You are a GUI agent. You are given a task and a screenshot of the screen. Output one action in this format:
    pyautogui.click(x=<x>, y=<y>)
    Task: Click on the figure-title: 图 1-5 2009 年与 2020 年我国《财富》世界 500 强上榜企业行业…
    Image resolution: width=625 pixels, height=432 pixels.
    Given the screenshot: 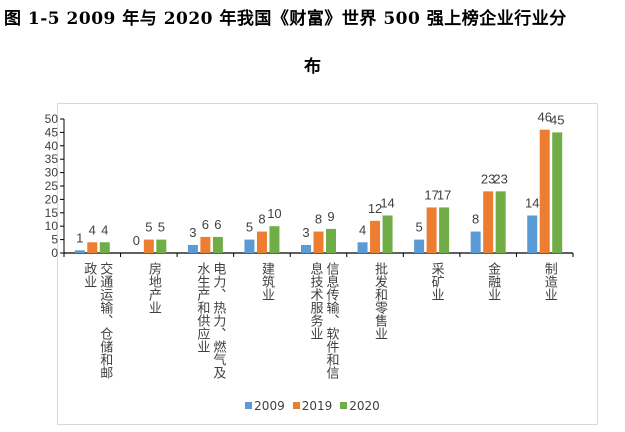 What is the action you would take?
    pyautogui.click(x=285, y=19)
    